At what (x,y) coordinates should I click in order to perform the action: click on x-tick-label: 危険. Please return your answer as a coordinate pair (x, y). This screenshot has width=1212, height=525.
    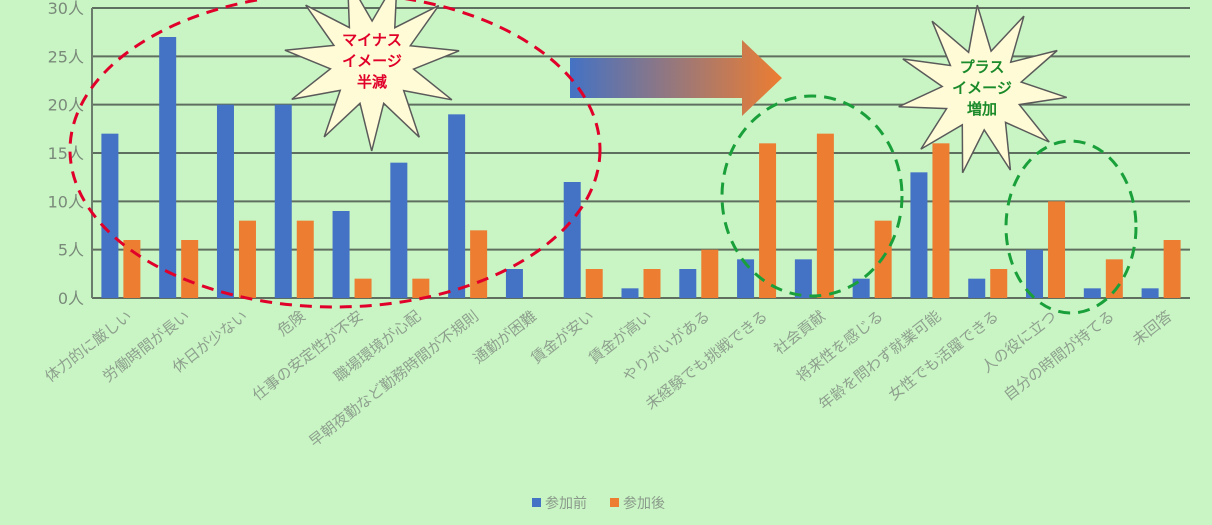
    Looking at the image, I should click on (291, 323).